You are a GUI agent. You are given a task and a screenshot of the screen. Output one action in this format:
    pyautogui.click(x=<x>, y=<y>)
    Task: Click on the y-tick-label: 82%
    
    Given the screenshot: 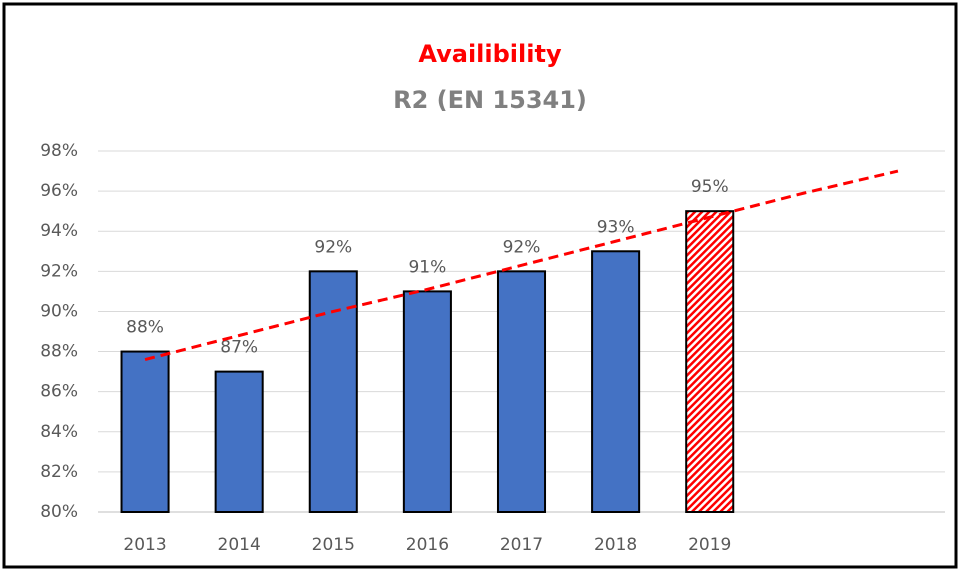 What is the action you would take?
    pyautogui.click(x=59, y=472)
    